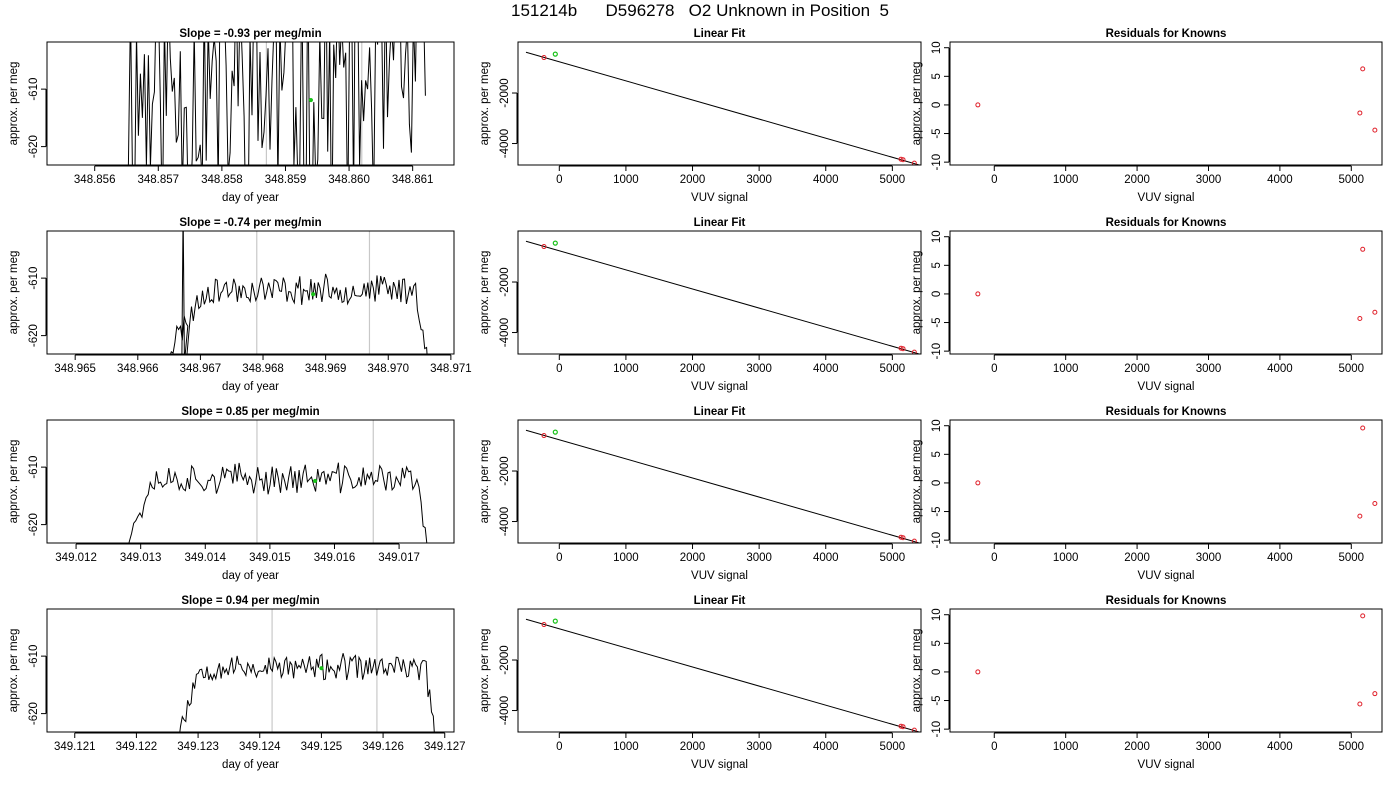 This screenshot has width=1400, height=800. Describe the element at coordinates (201, 369) in the screenshot. I see `x-tick-label: 348.967` at that location.